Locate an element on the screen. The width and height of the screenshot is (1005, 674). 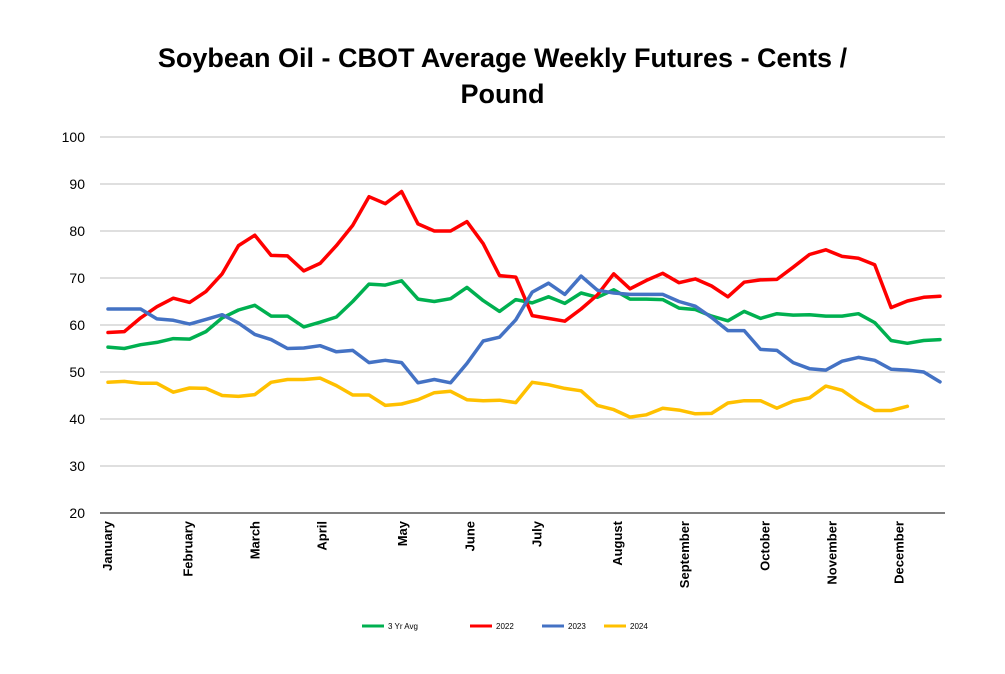
series-line-3-yr-avg is located at coordinates (524, 315).